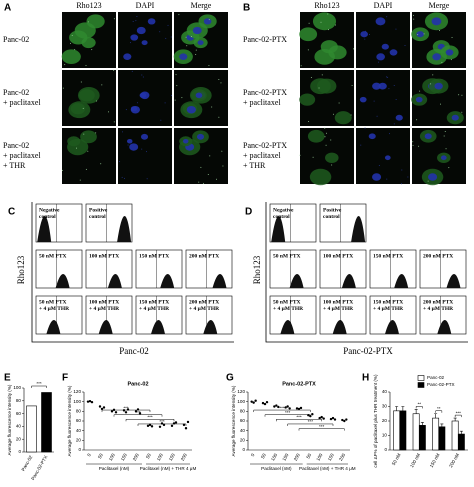 This screenshot has width=474, height=487. Describe the element at coordinates (172, 457) in the screenshot. I see `x-tick-label: 150` at that location.